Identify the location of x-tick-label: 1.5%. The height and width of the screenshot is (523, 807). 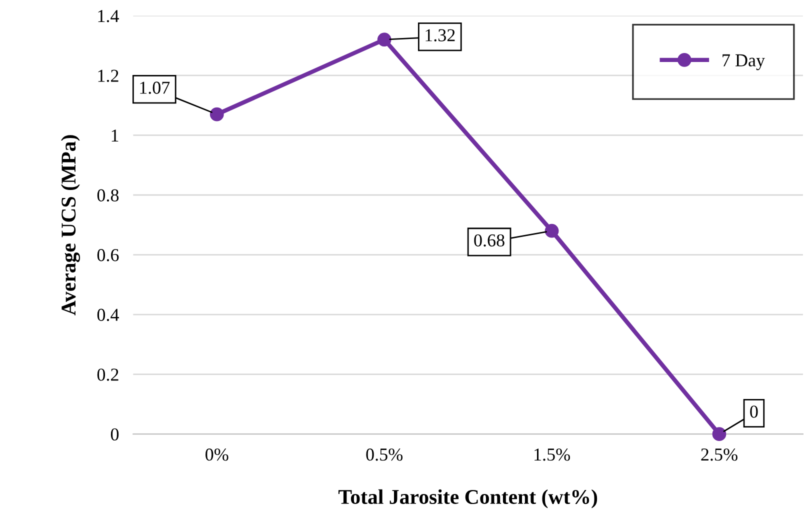
(552, 454).